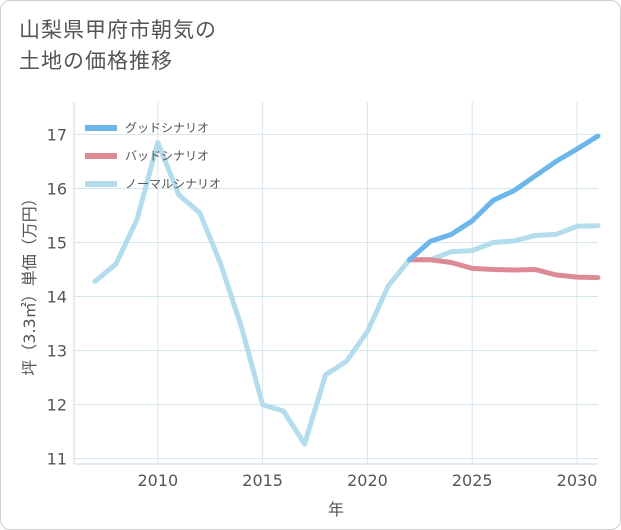 This screenshot has height=530, width=621. What do you see at coordinates (336, 509) in the screenshot?
I see `x-axis-title: 年` at bounding box center [336, 509].